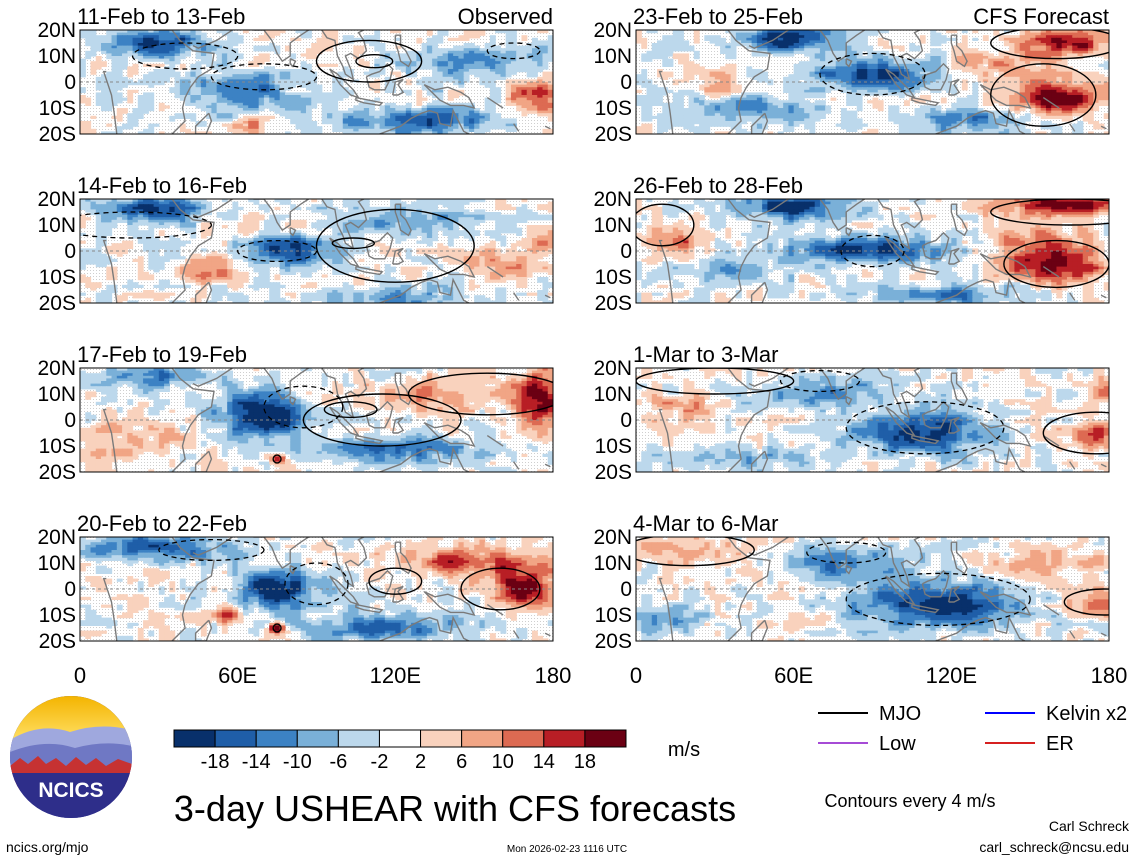 The image size is (1135, 860). What do you see at coordinates (295, 582) in the screenshot?
I see `panel-20-feb-to-22-feb: 20N 10N 0 10S 20S 20-Feb to 22-Feb` at bounding box center [295, 582].